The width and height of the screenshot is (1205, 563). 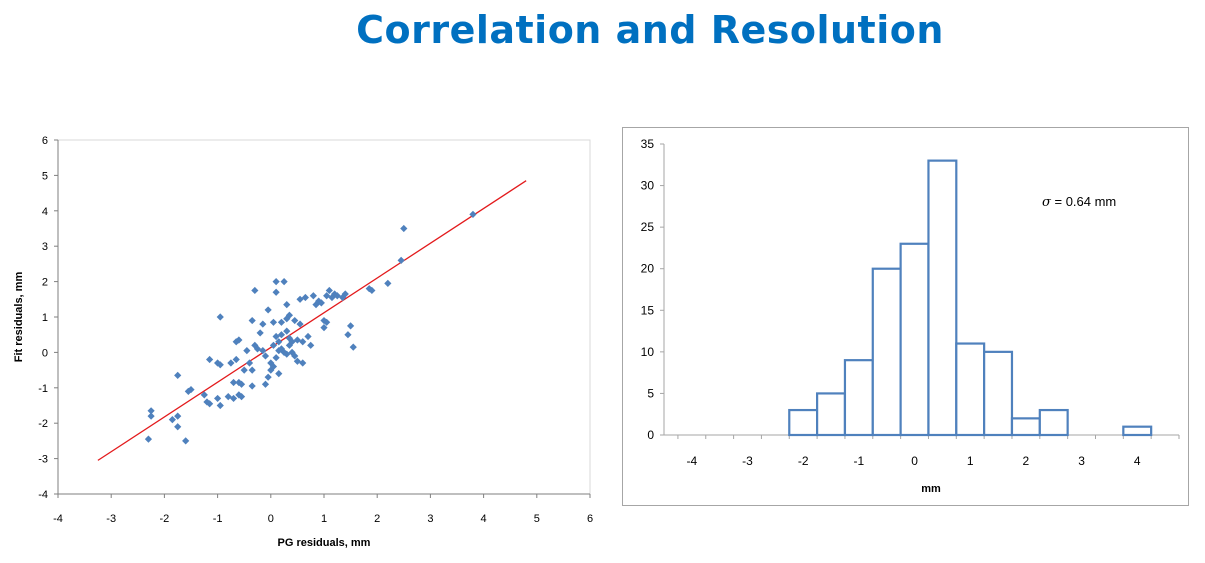 I want to click on x-tick-label: -3, so click(x=111, y=519).